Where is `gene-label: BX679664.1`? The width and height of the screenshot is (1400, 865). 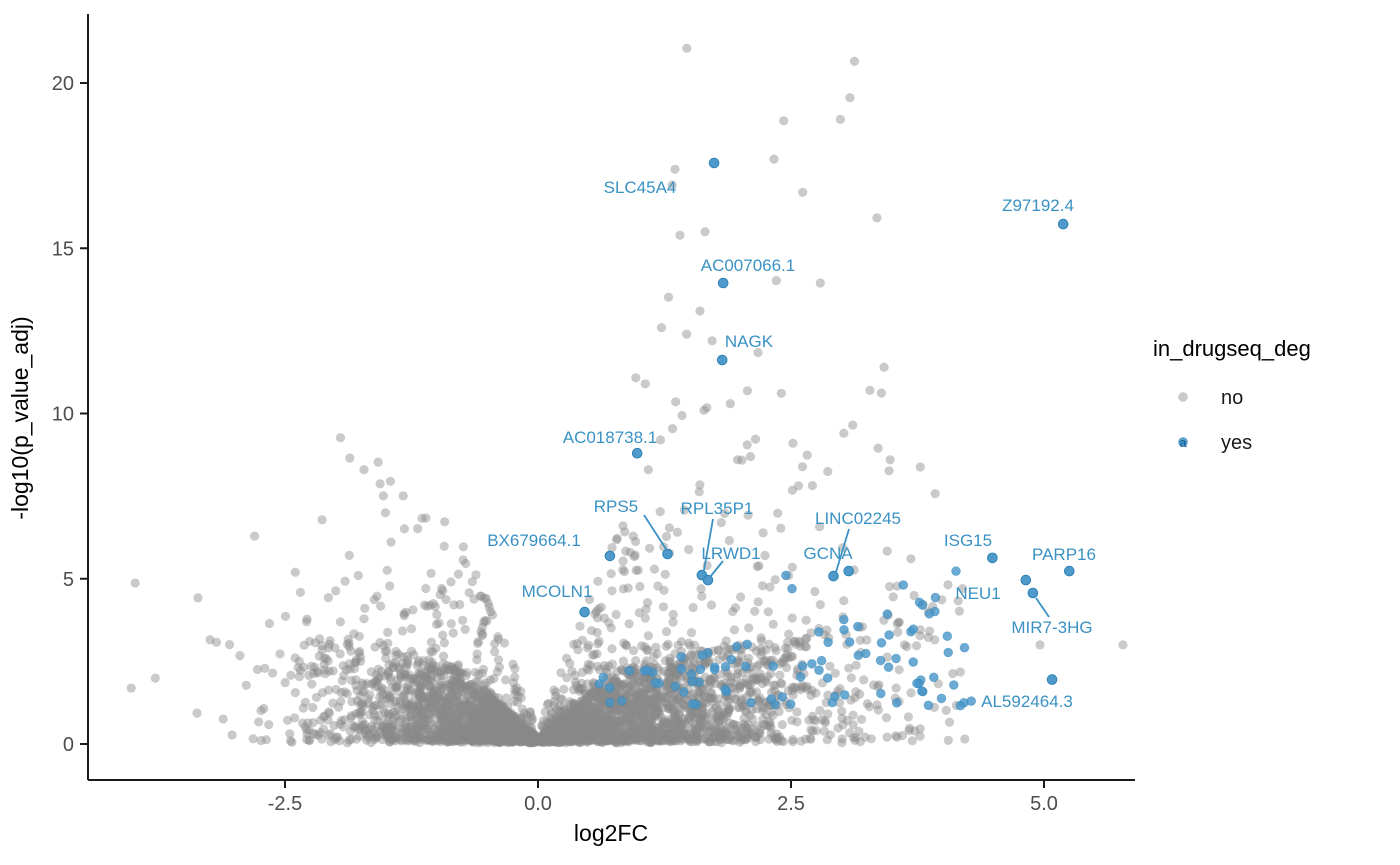
gene-label: BX679664.1 is located at coordinates (534, 540).